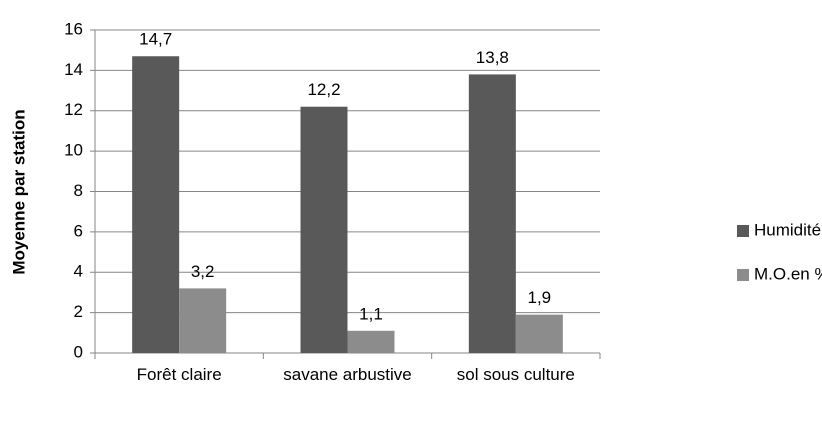 This screenshot has width=822, height=431. I want to click on y-tick-label: 16, so click(73, 28).